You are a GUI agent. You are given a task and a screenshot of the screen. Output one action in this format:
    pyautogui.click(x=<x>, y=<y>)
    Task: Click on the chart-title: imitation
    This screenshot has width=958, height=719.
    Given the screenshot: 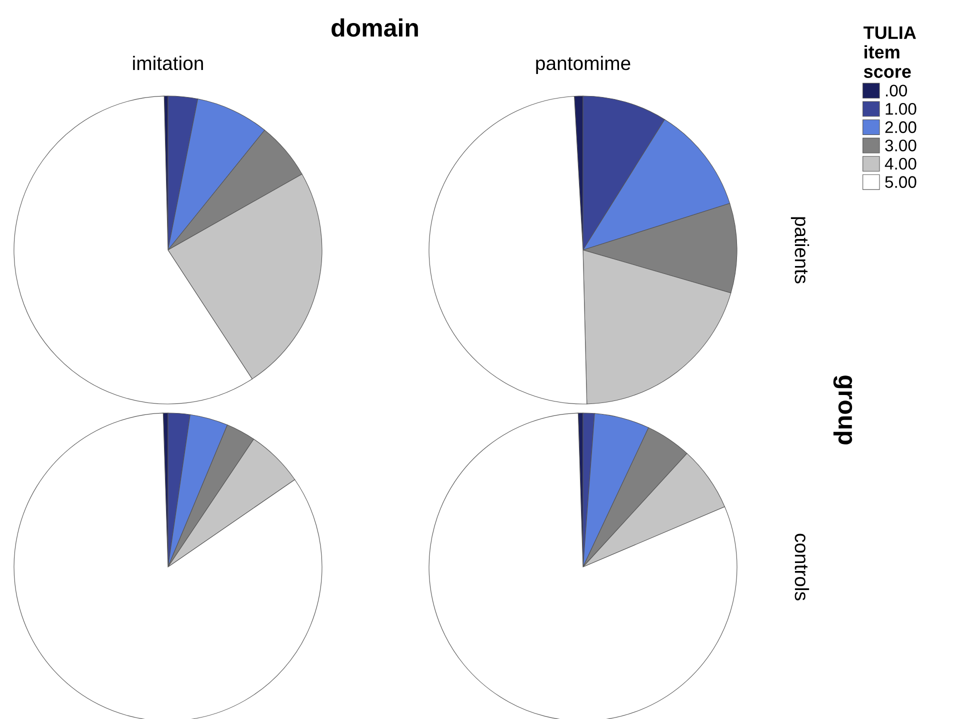 What is the action you would take?
    pyautogui.click(x=168, y=63)
    